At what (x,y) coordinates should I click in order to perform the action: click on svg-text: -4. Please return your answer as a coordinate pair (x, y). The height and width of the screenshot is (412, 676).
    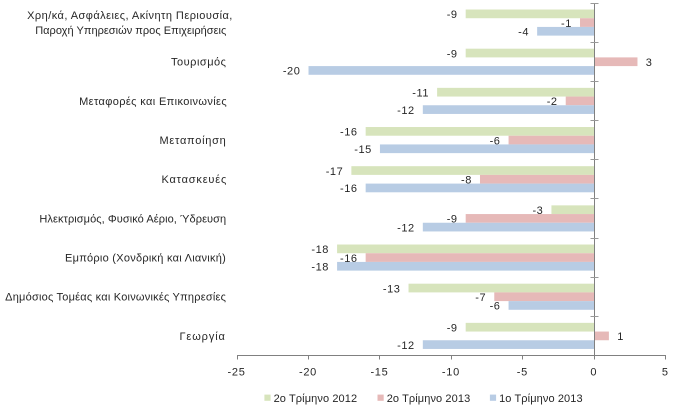
    Looking at the image, I should click on (523, 33).